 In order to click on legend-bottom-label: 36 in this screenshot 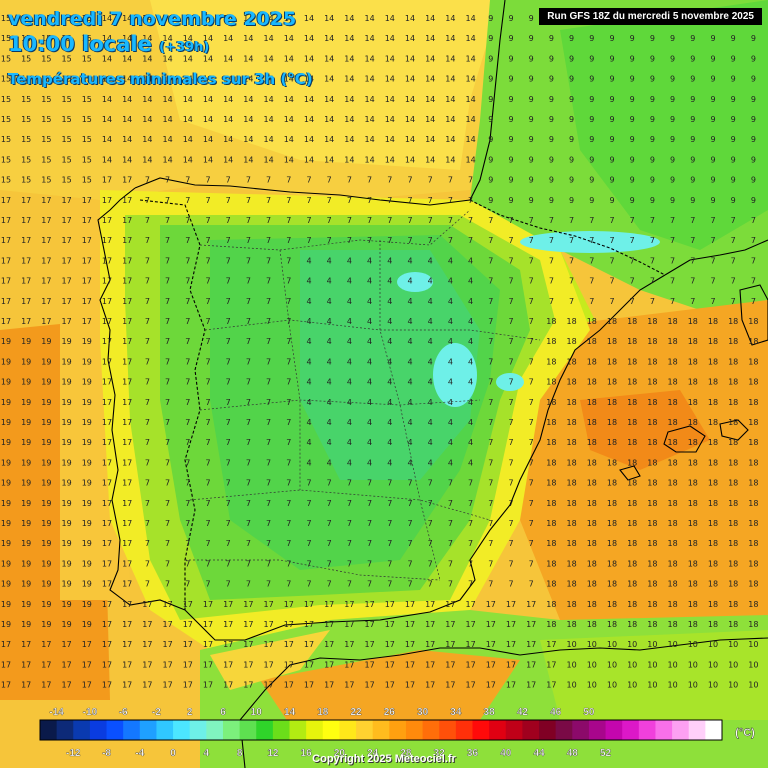, I will do `click(473, 753)`.